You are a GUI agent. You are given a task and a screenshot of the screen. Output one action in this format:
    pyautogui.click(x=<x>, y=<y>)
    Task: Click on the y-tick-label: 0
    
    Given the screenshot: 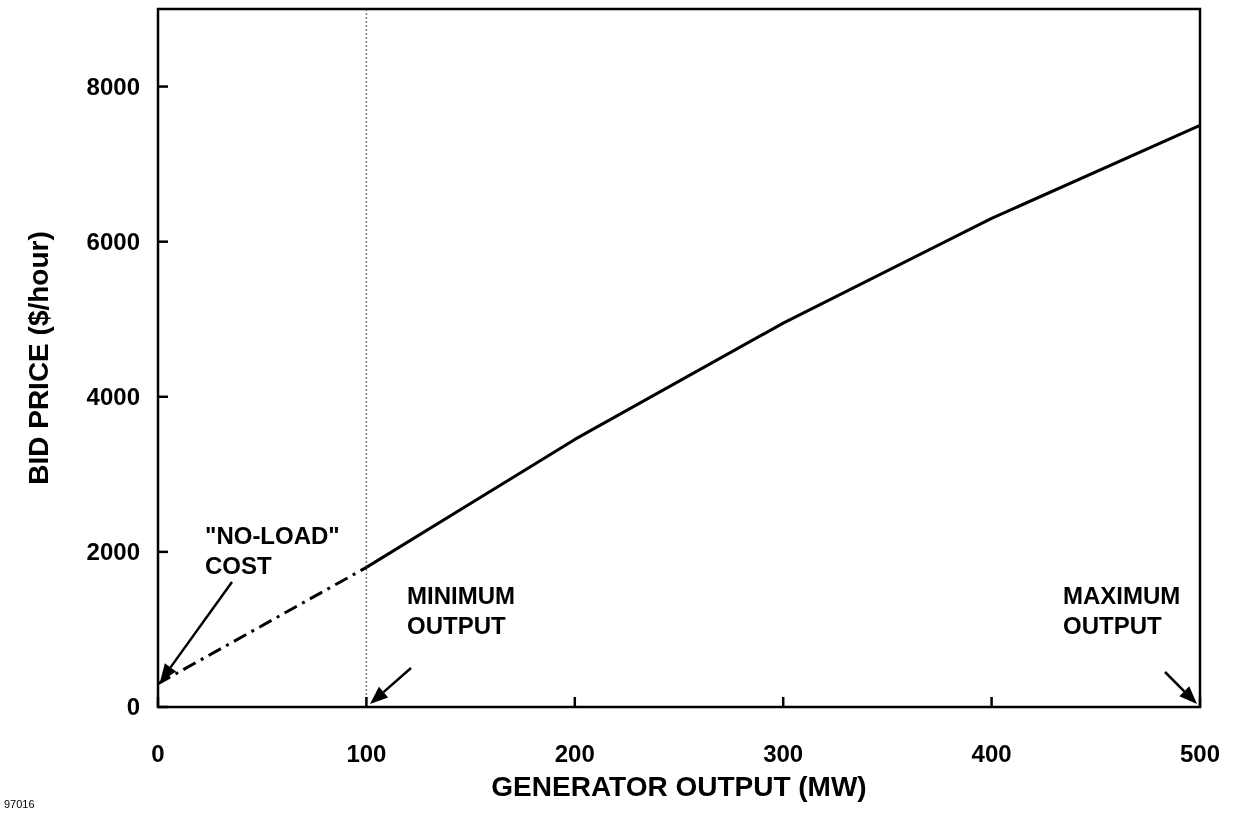 What is the action you would take?
    pyautogui.click(x=133, y=707)
    